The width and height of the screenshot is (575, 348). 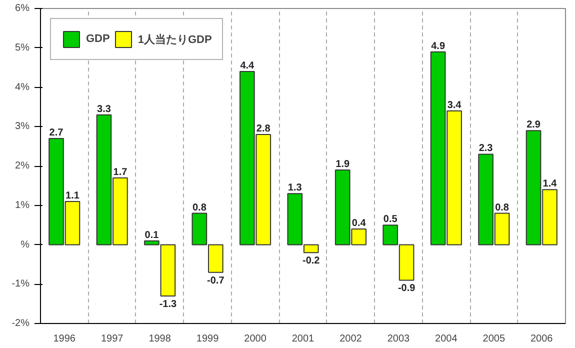 What do you see at coordinates (311, 261) in the screenshot?
I see `data-label: -0.2` at bounding box center [311, 261].